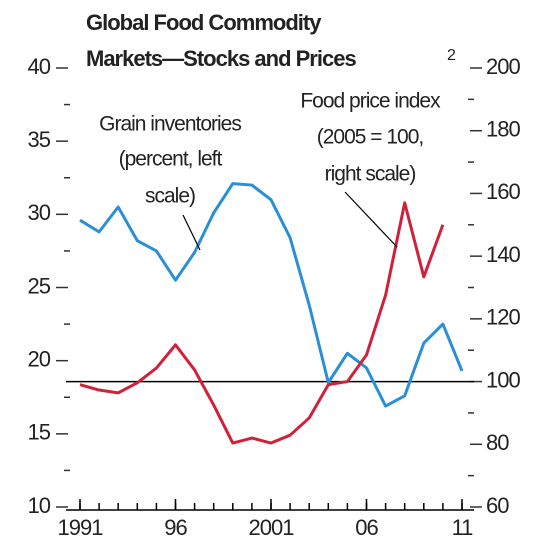 Image resolution: width=547 pixels, height=545 pixels. What do you see at coordinates (170, 124) in the screenshot?
I see `legend-label: Grain inventories` at bounding box center [170, 124].